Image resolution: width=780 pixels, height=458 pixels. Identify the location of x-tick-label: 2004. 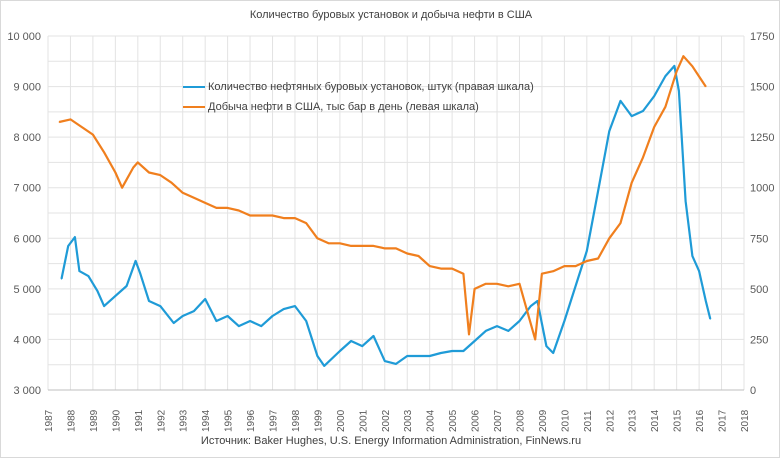
(431, 420).